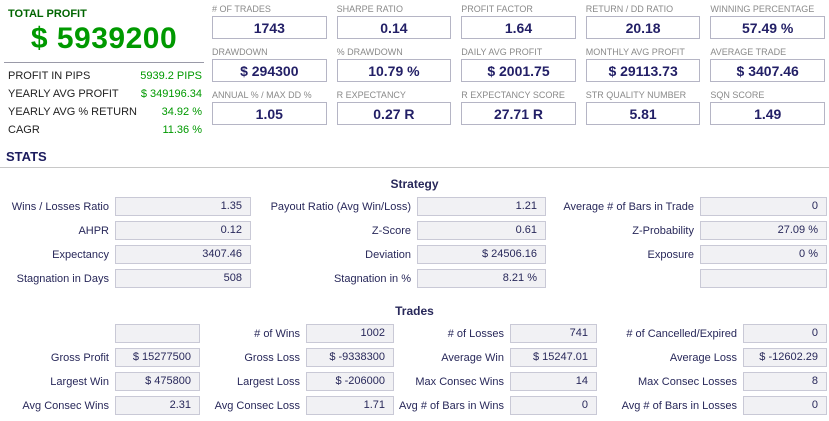 Image resolution: width=829 pixels, height=421 pixels. Describe the element at coordinates (459, 381) in the screenshot. I see `trades-label-max-consec-wins: Max Consec Wins` at that location.